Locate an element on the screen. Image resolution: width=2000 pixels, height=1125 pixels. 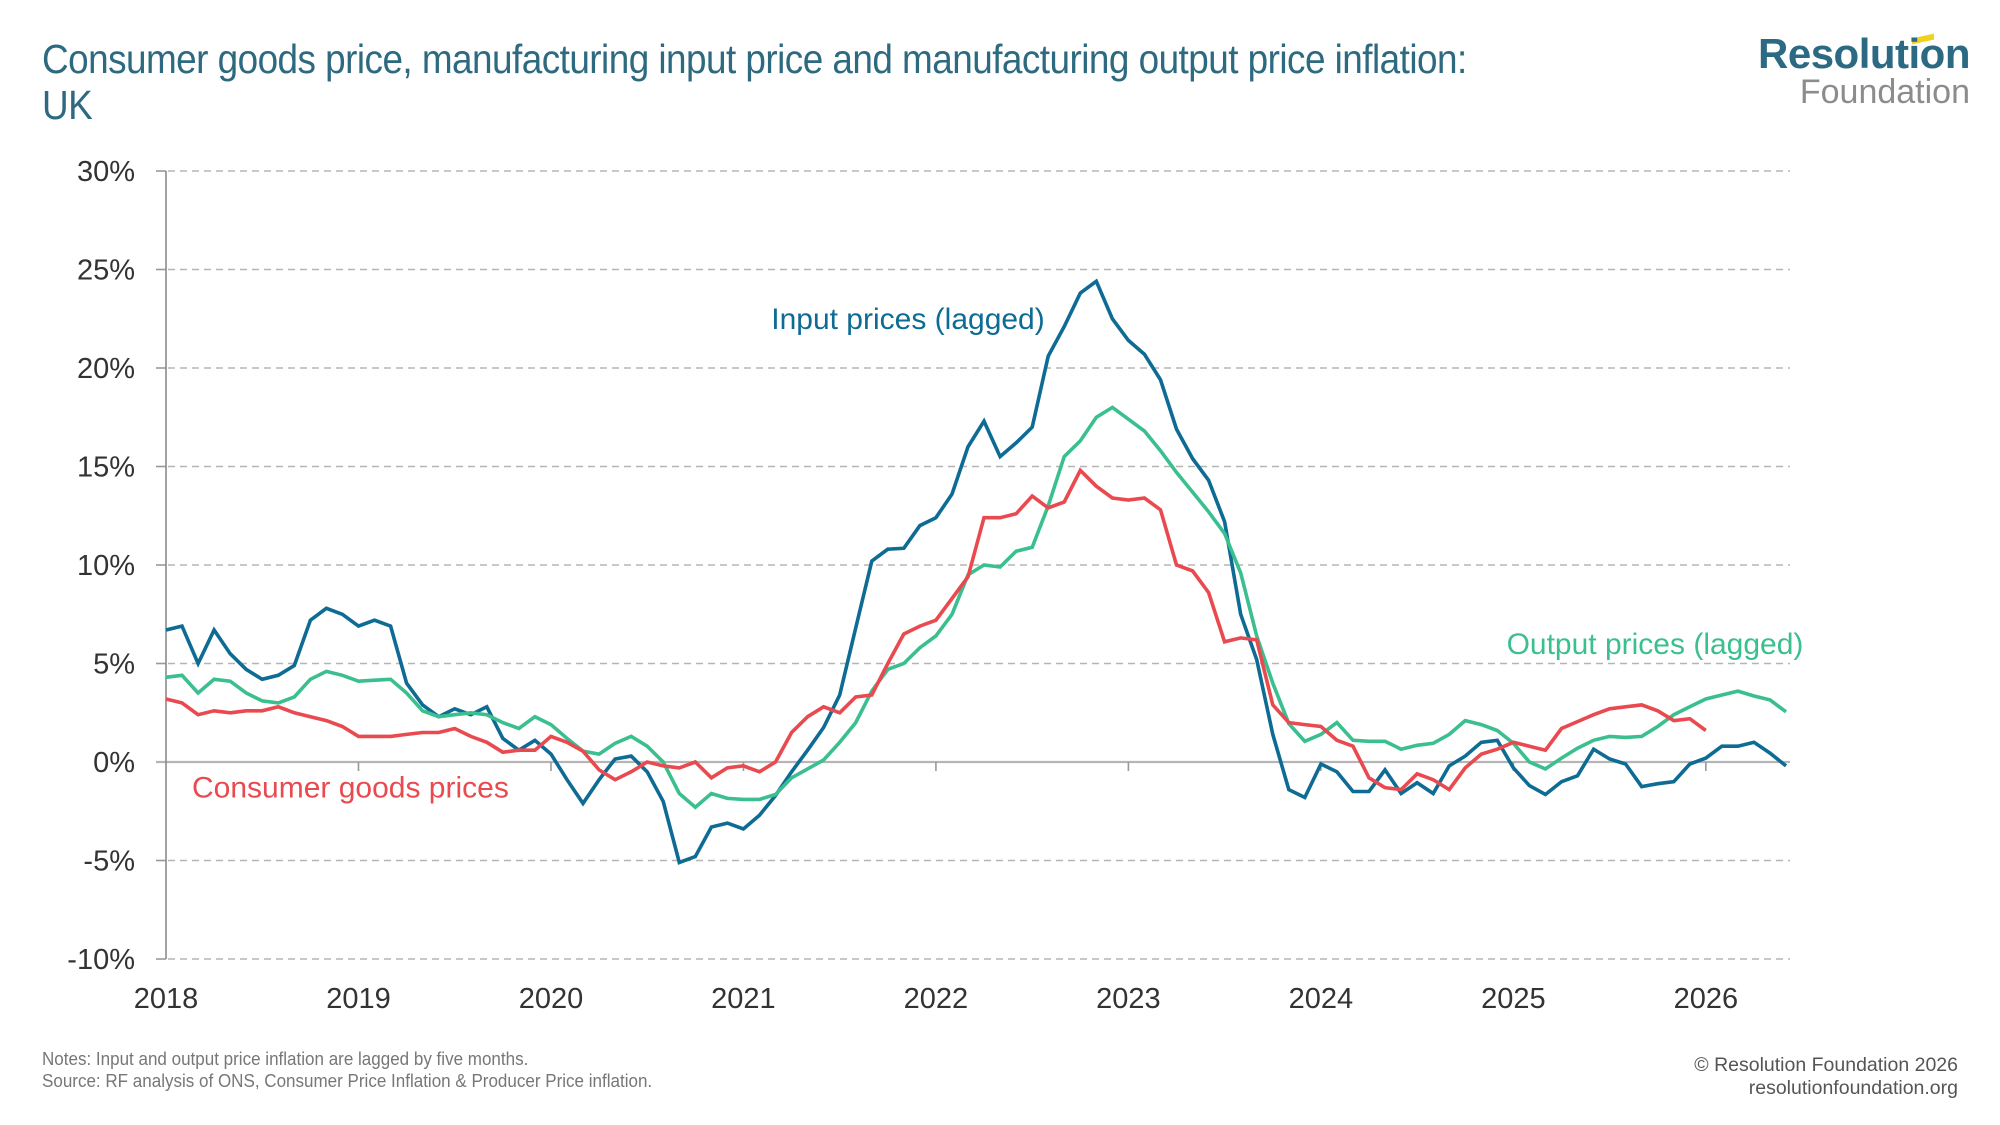
y-tick-label: 15% is located at coordinates (106, 468).